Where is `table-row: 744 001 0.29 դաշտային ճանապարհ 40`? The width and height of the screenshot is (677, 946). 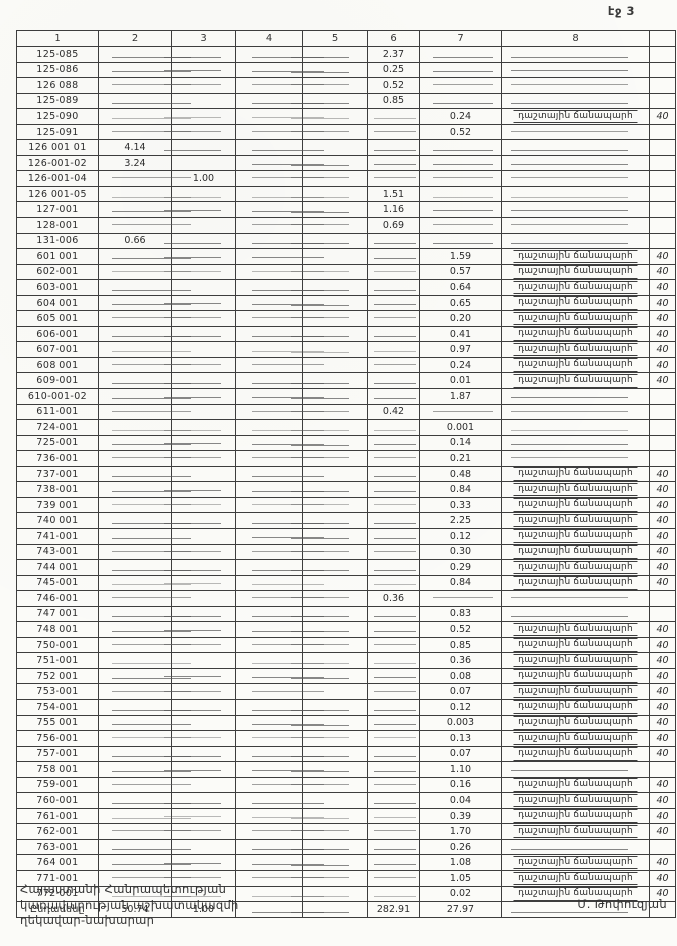
table-row: 744 001 0.29 դաշտային ճանապարհ 40 is located at coordinates (346, 567).